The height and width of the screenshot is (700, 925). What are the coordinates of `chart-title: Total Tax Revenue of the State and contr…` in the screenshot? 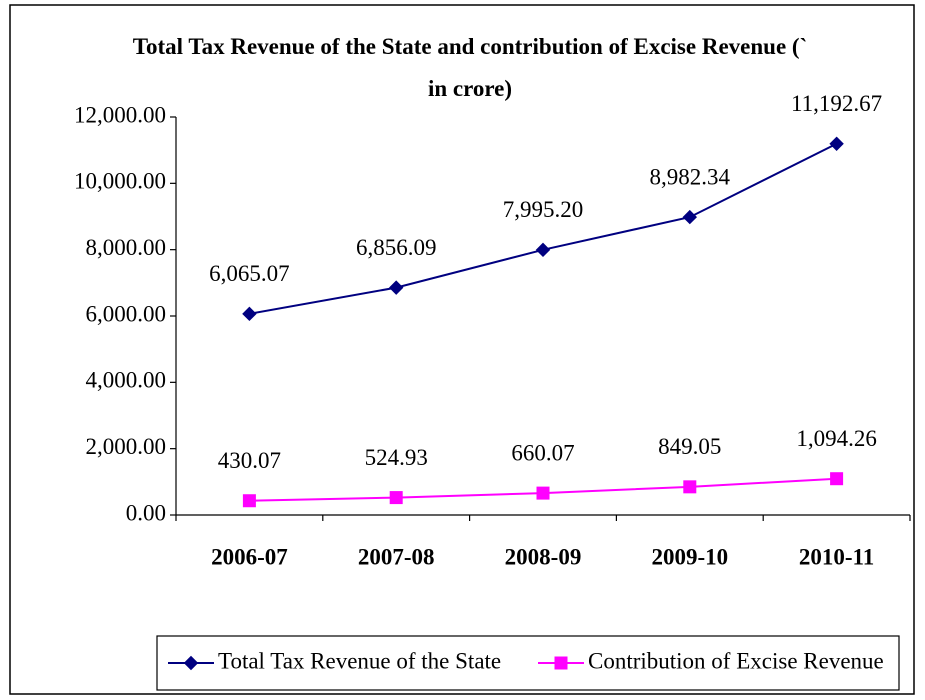 It's located at (470, 67).